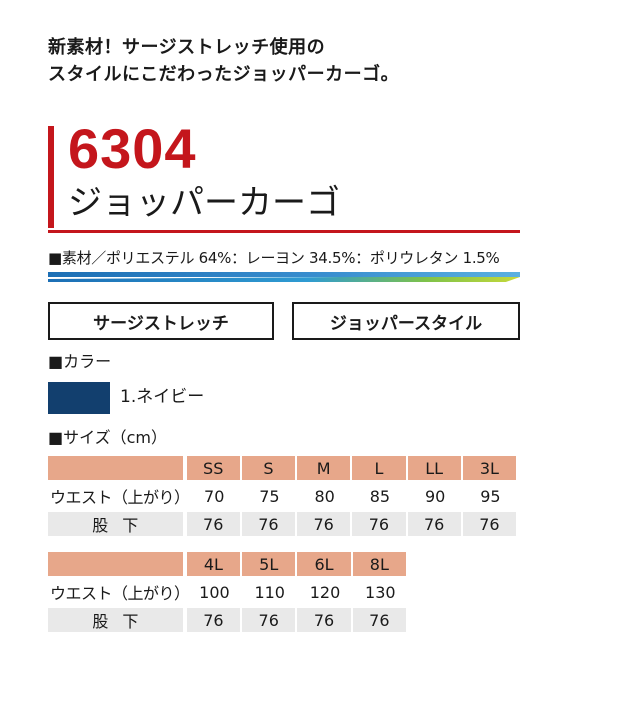 The image size is (640, 728). I want to click on size-section-label: ■サイズ（cm）, so click(108, 437).